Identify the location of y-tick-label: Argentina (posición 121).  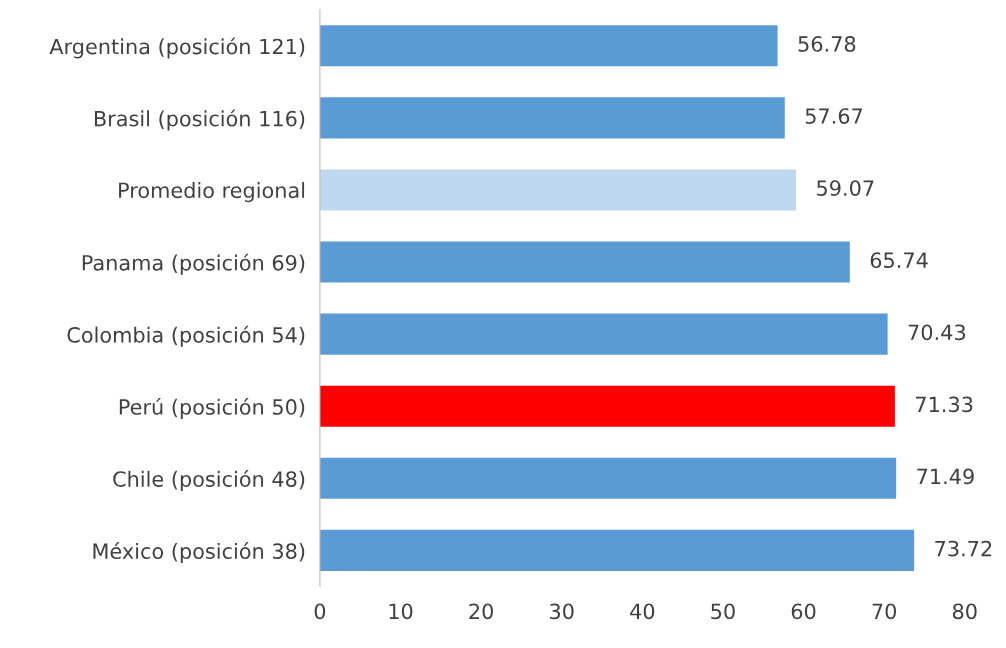
(177, 48).